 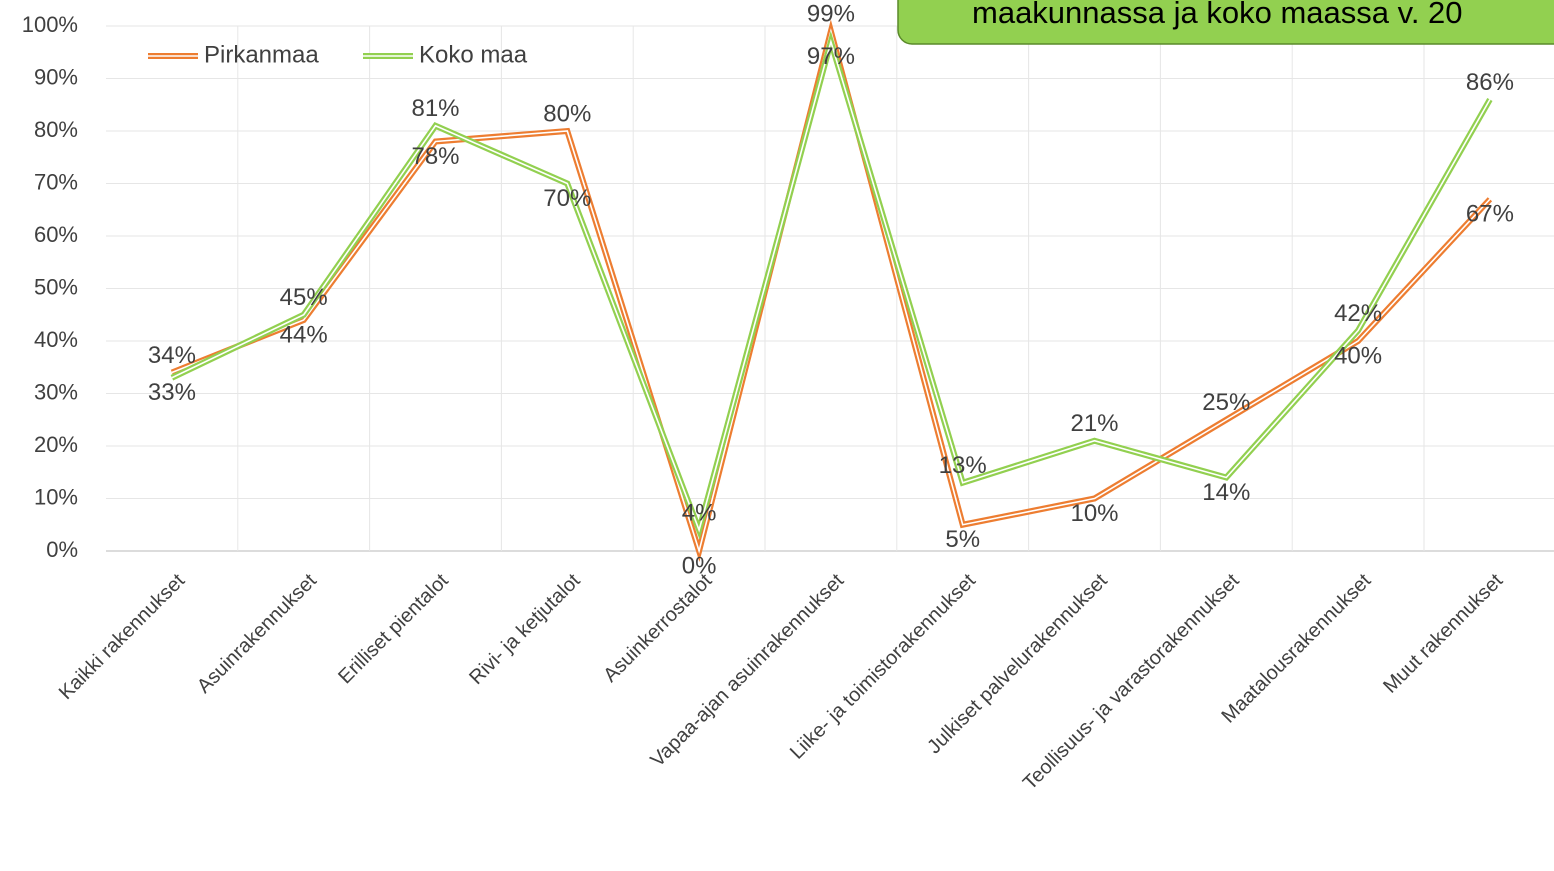 What do you see at coordinates (1358, 355) in the screenshot?
I see `data-label: 40%` at bounding box center [1358, 355].